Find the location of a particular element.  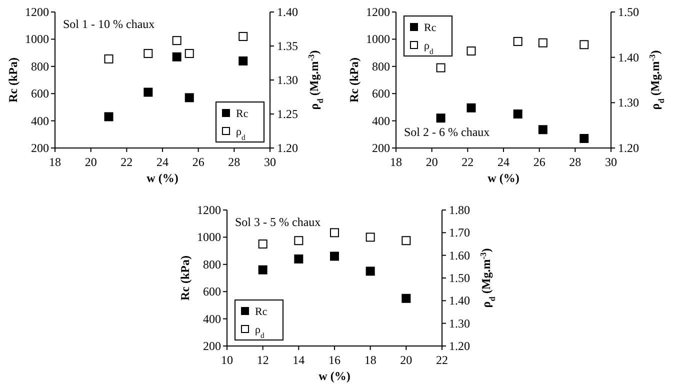

y2-tick-label: 1.25 is located at coordinates (287, 114).